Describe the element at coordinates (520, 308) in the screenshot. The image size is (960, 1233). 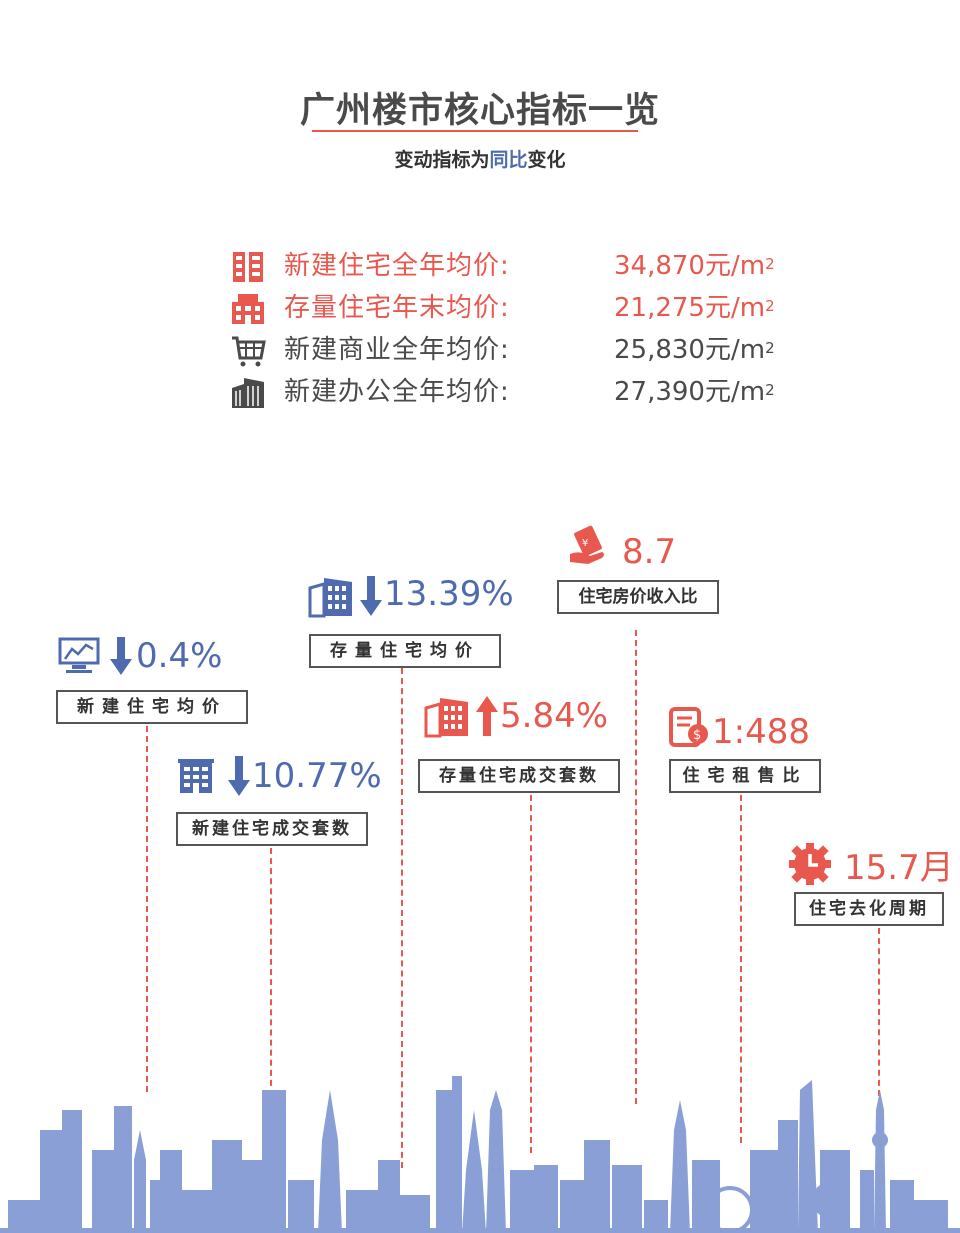
I see `price-row-existing-residential: 存量住宅年末均价: 21,275元/m2` at that location.